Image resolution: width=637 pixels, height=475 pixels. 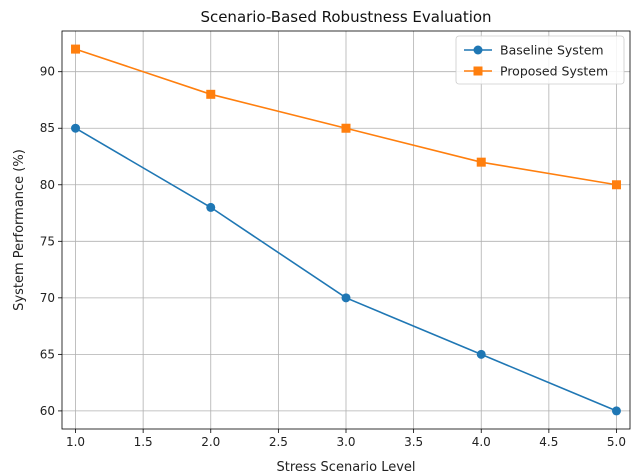 What do you see at coordinates (19, 230) in the screenshot?
I see `y-axis-label: System Performance (%)` at bounding box center [19, 230].